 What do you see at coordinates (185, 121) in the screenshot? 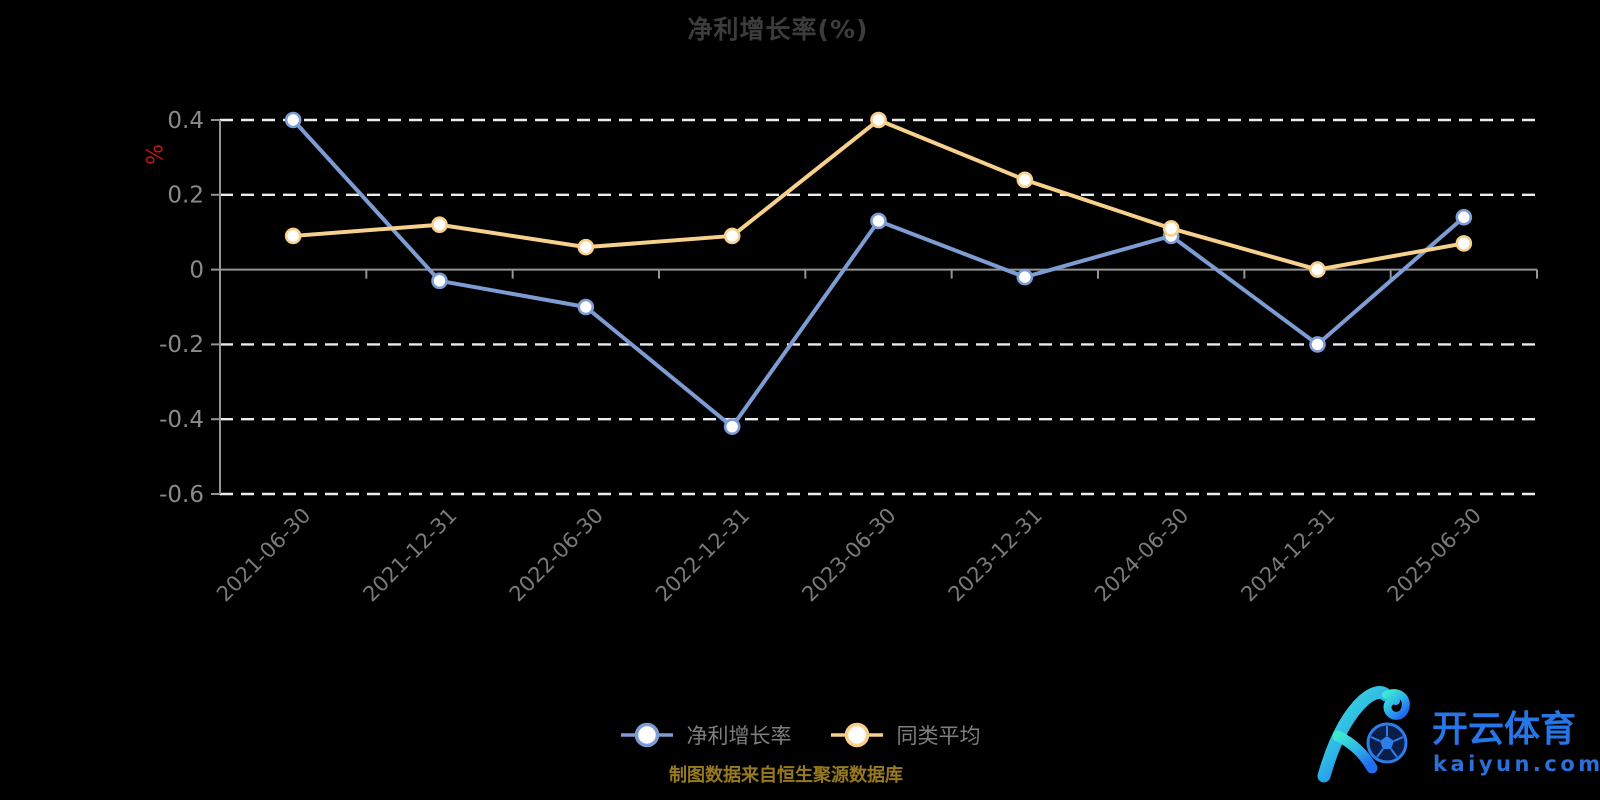
I see `y-axis-label: 0.4` at bounding box center [185, 121].